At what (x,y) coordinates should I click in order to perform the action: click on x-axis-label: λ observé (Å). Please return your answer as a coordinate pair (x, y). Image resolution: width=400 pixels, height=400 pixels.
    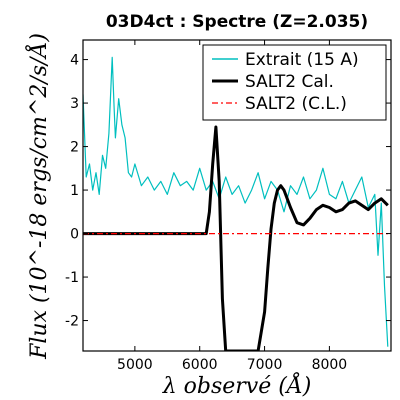
    Looking at the image, I should click on (237, 385).